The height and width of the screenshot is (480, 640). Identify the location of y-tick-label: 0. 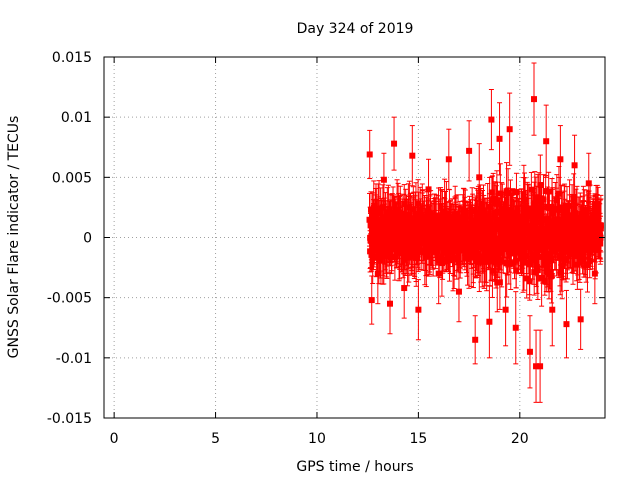
(87, 239).